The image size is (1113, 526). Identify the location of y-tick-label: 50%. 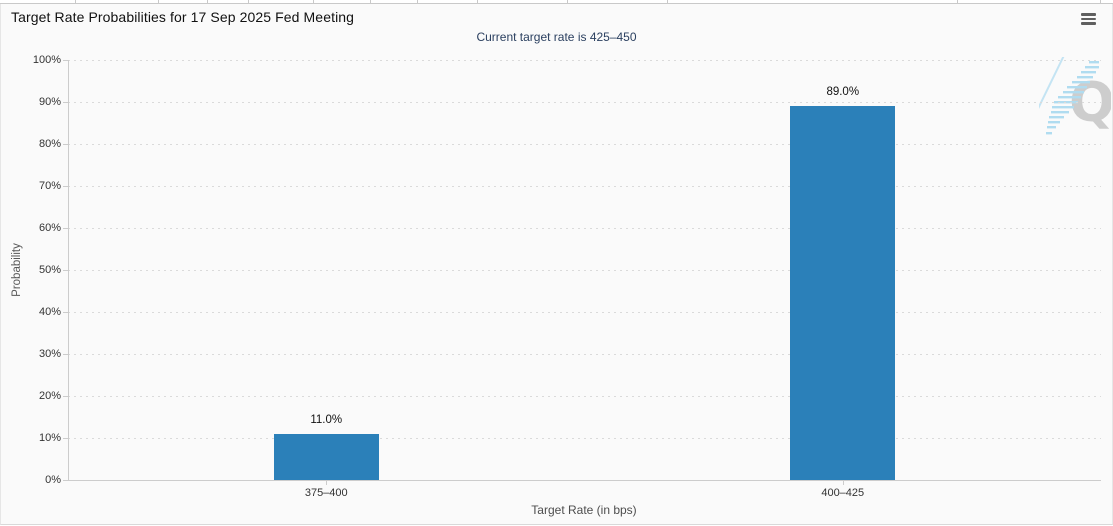
(49, 270).